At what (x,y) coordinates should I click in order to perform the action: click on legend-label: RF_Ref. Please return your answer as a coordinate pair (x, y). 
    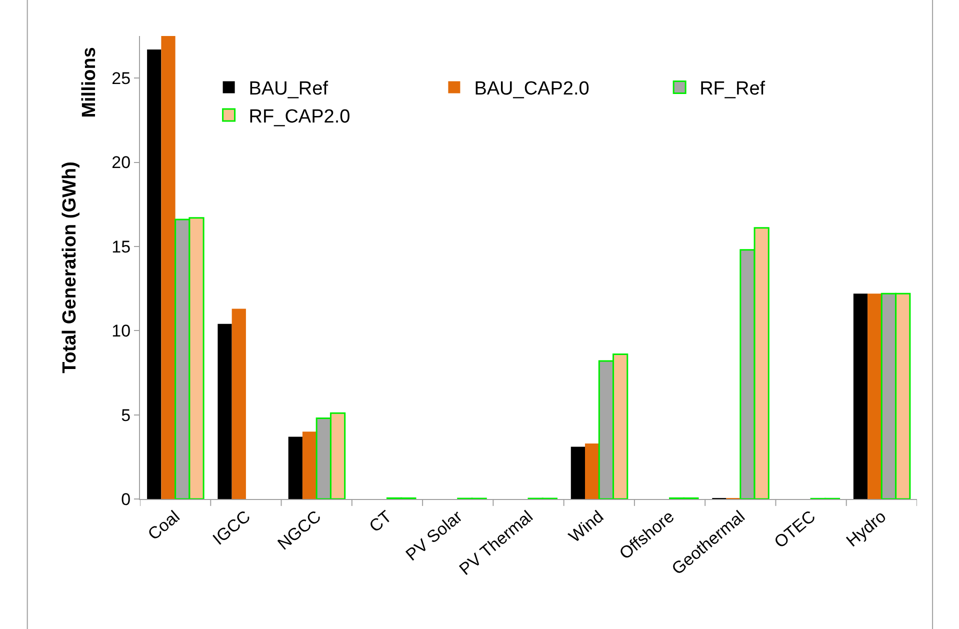
    Looking at the image, I should click on (733, 89).